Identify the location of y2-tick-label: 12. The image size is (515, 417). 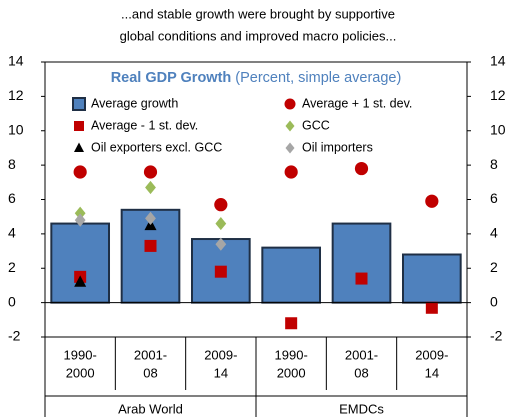
(498, 95).